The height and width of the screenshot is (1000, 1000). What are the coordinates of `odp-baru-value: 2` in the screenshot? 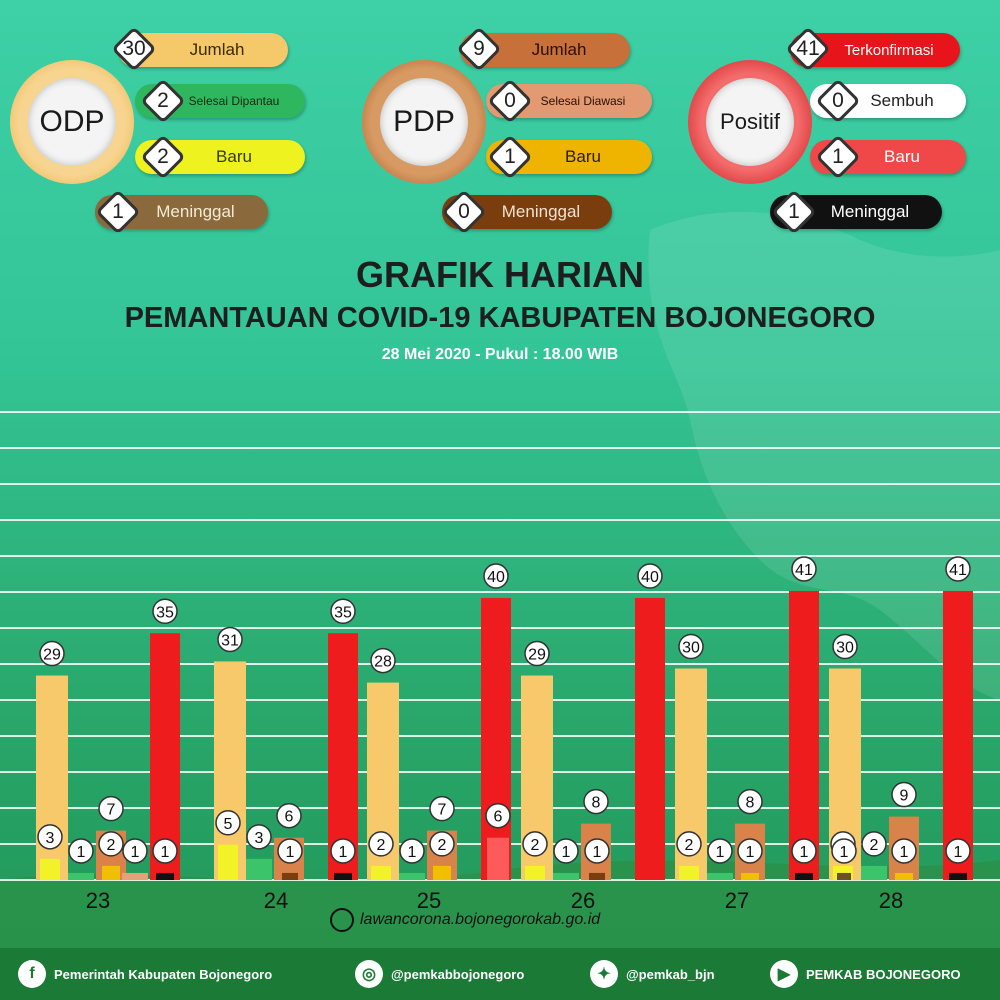 It's located at (163, 156).